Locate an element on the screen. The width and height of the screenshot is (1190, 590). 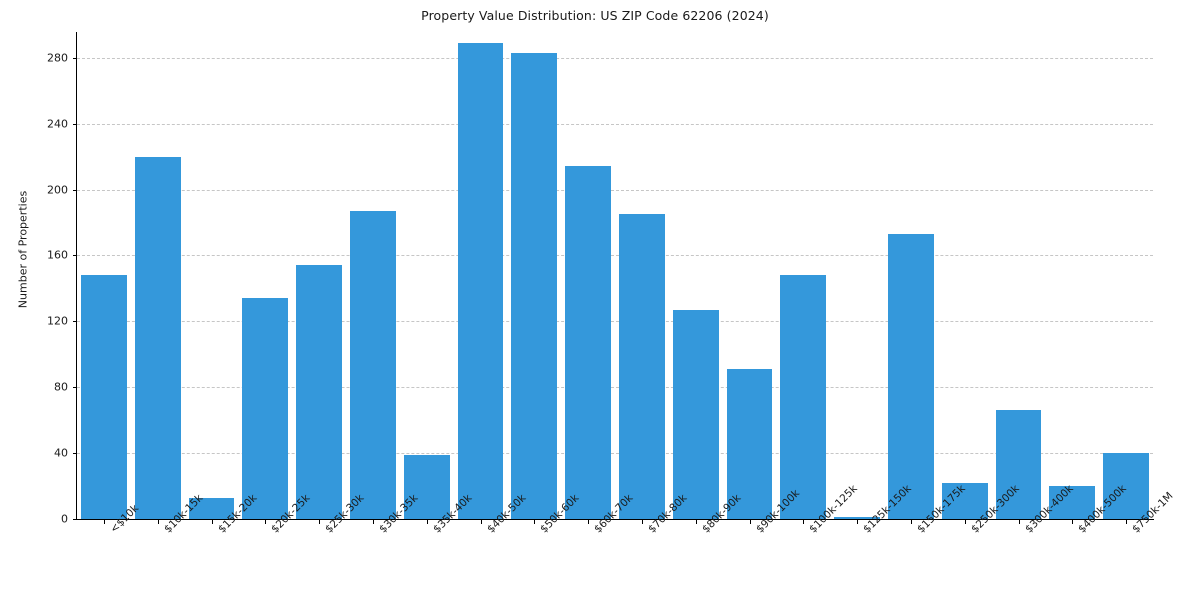
y-tick-label: 240 is located at coordinates (57, 124).